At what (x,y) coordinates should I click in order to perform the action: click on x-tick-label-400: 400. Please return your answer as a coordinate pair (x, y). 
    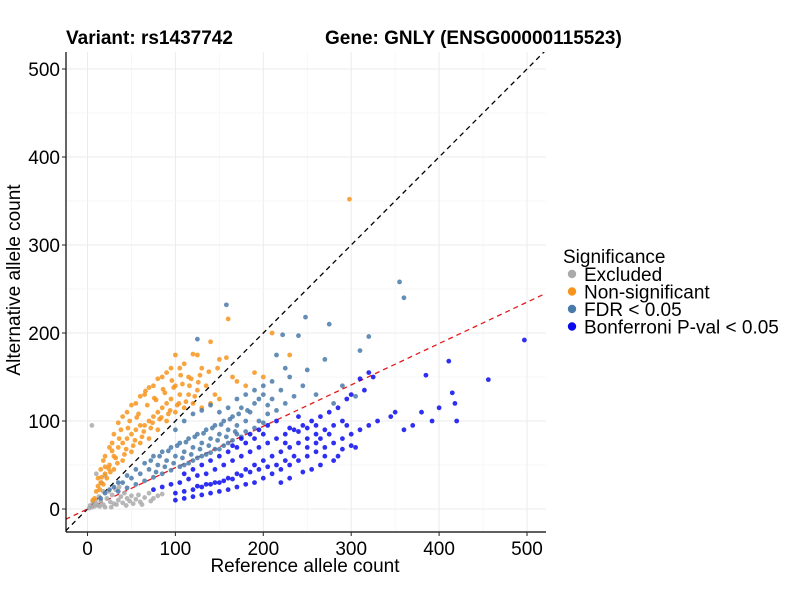
    Looking at the image, I should click on (439, 549).